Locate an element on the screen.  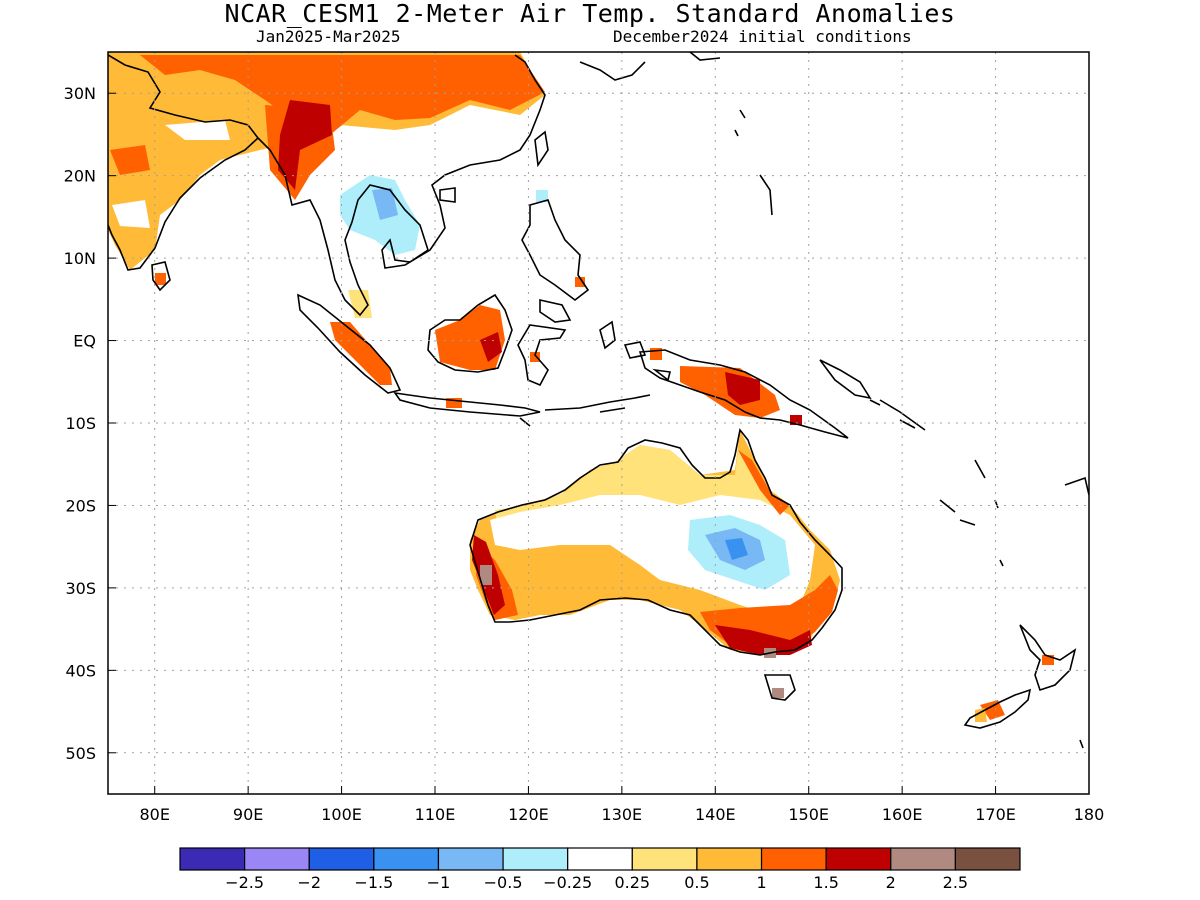
coast-java is located at coordinates (467, 404).